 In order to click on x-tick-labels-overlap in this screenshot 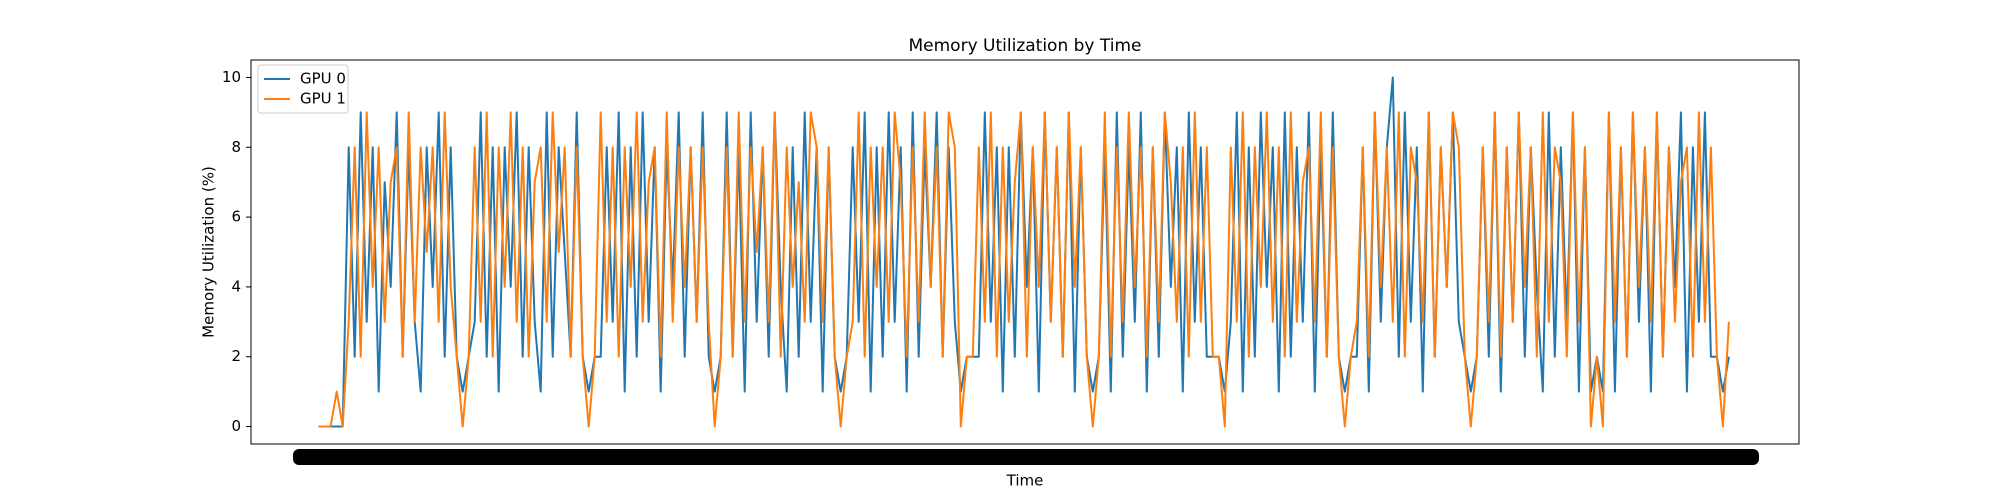, I will do `click(1026, 457)`.